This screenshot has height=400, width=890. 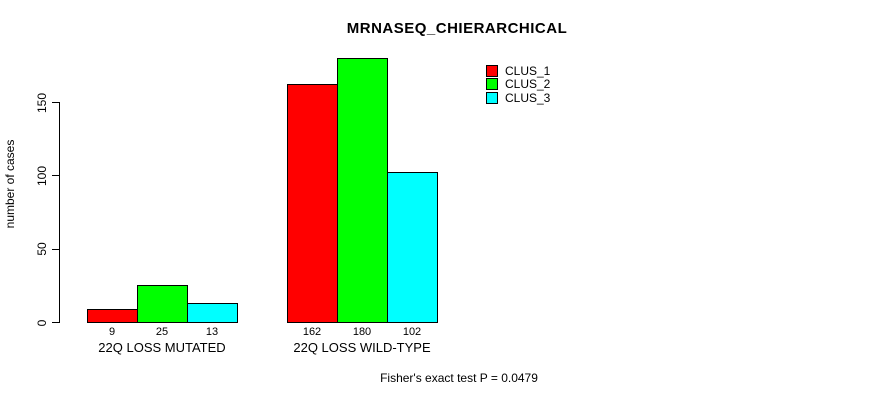 What do you see at coordinates (42, 249) in the screenshot?
I see `y-axis-tick-label: 50` at bounding box center [42, 249].